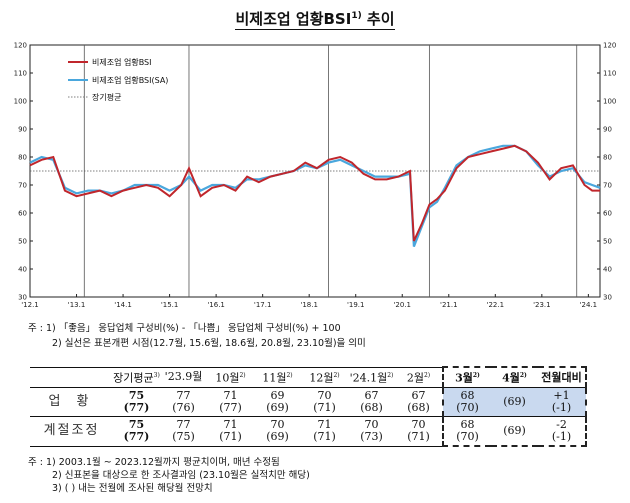 This screenshot has height=503, width=630. I want to click on y-tick-label-left: 60, so click(22, 214).